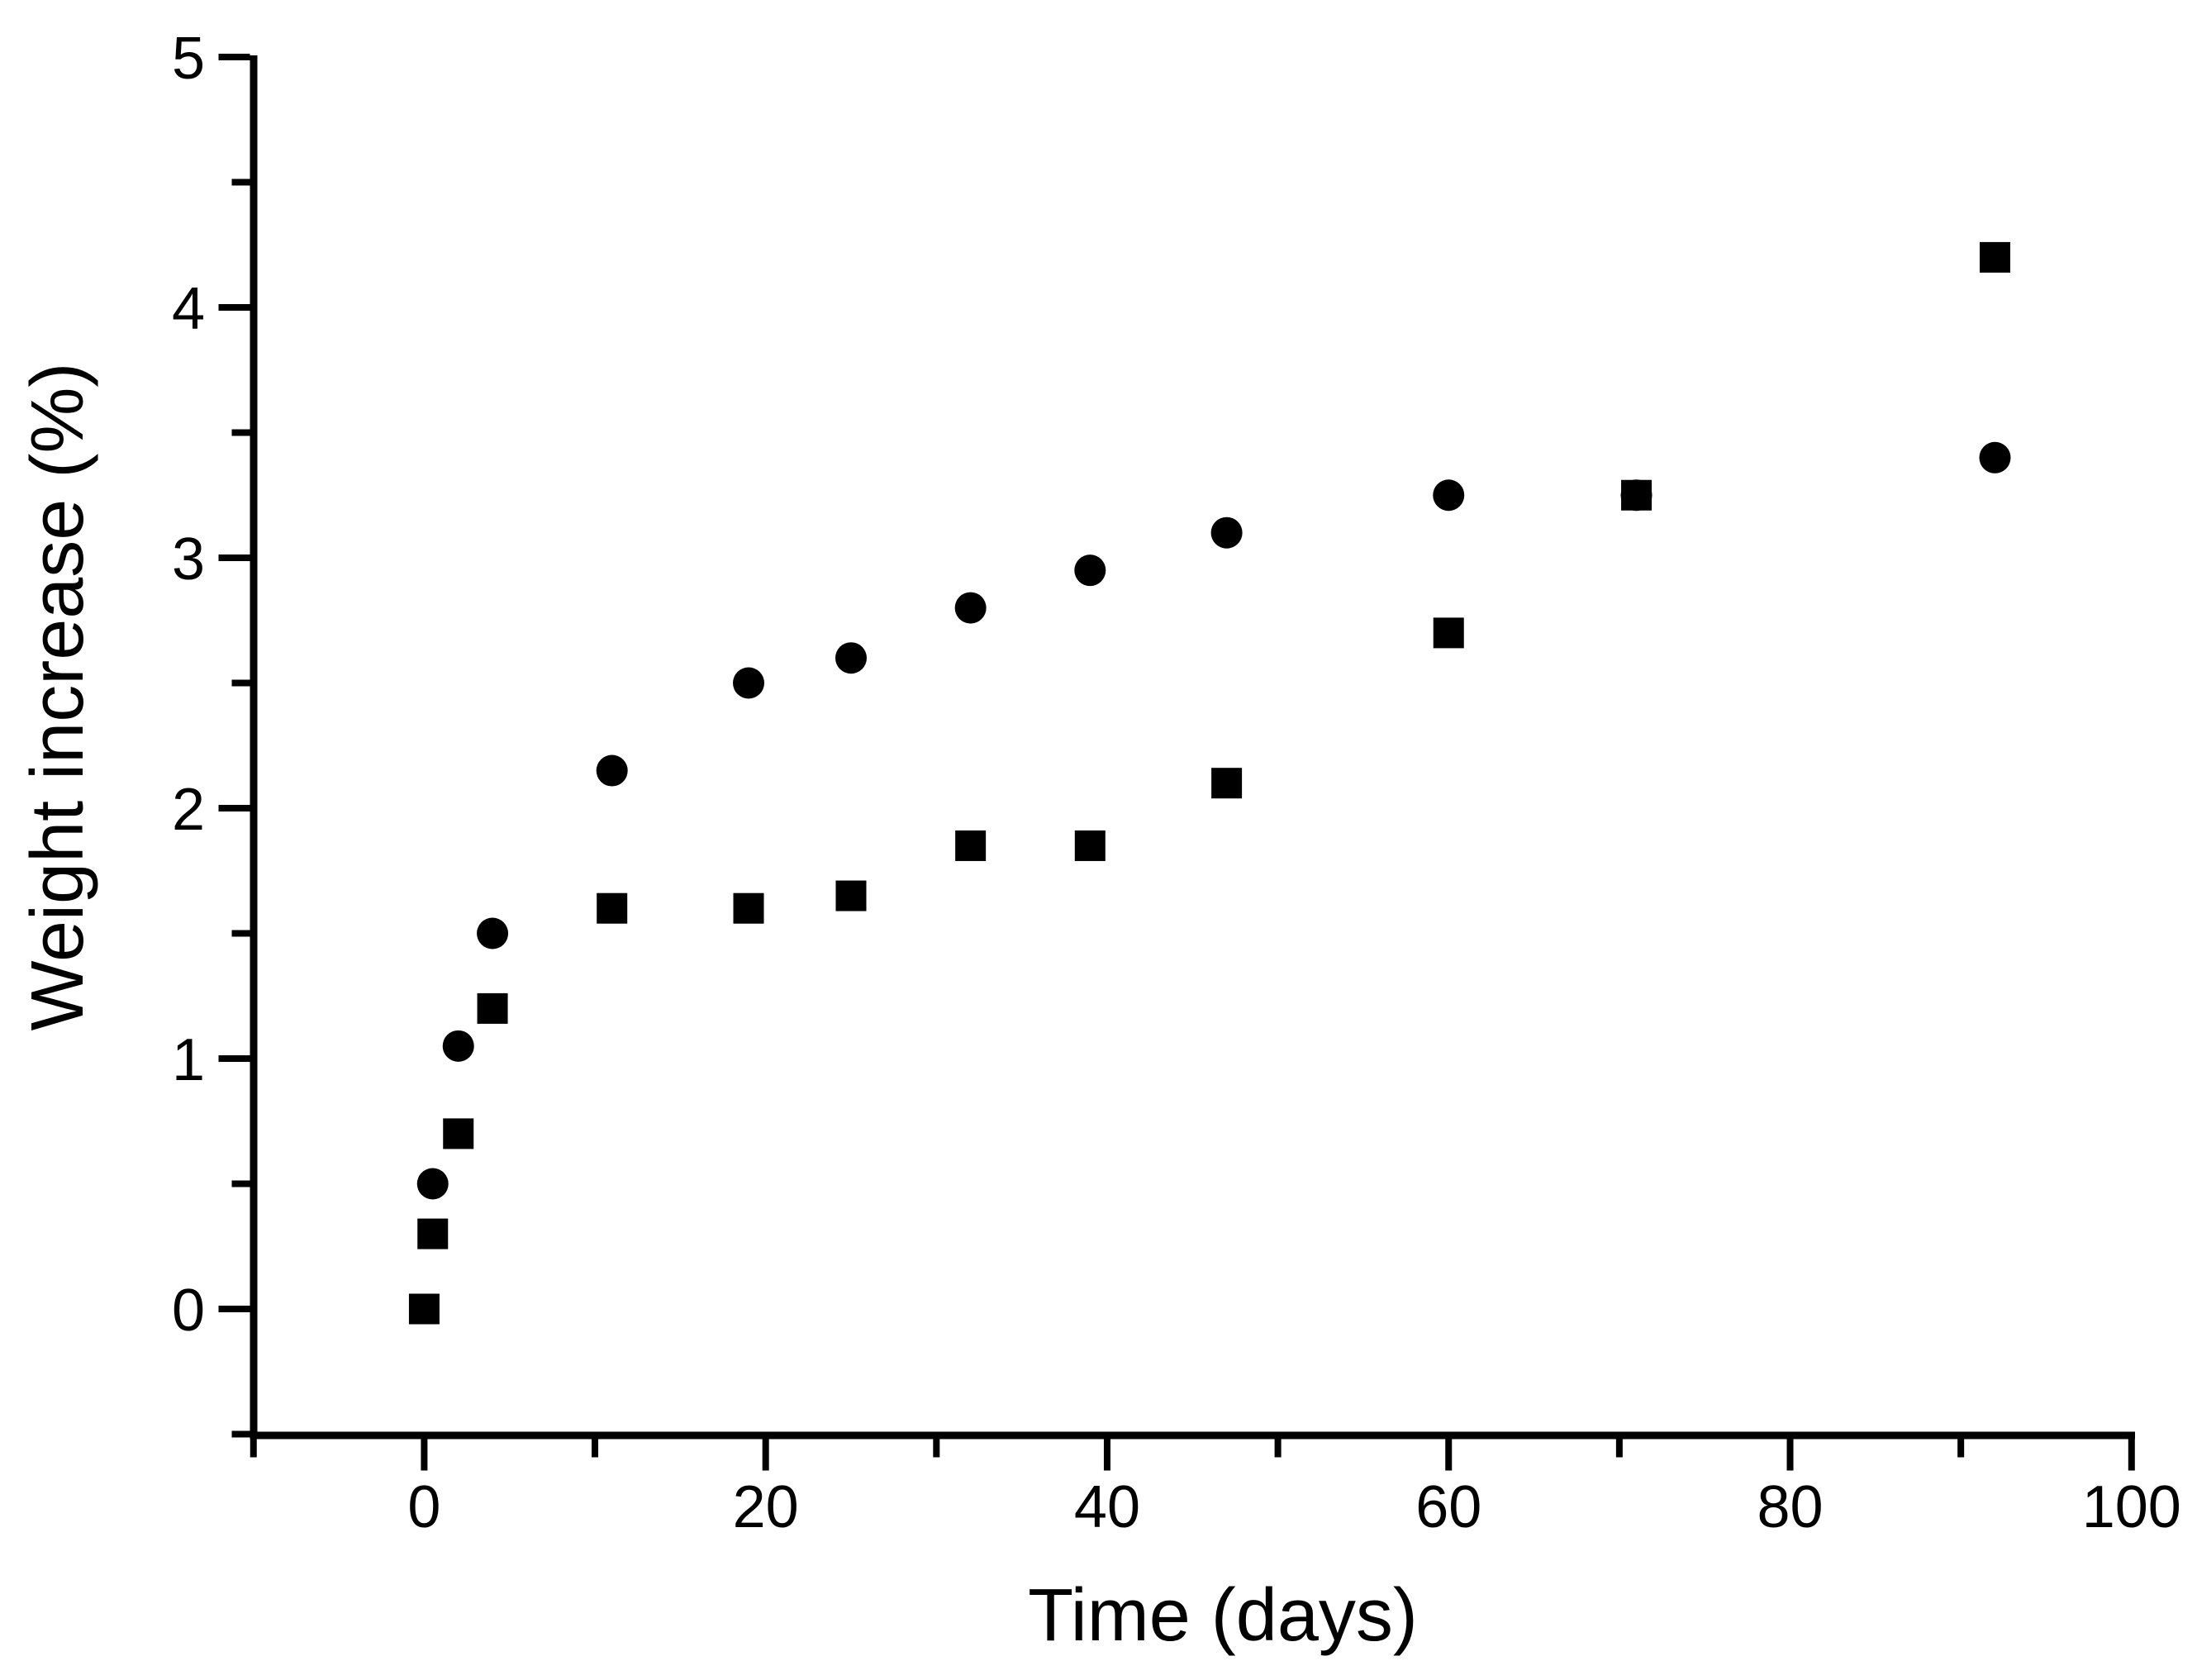  Describe the element at coordinates (58, 697) in the screenshot. I see `y-axis-title: Weight increase (%)` at that location.